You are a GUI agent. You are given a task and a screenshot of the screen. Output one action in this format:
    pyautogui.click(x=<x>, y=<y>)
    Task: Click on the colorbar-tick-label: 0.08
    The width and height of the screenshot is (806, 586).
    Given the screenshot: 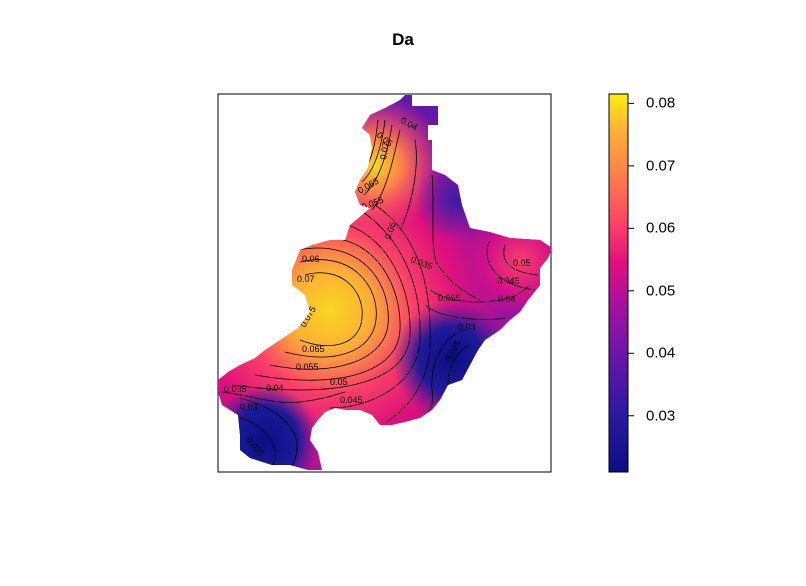 What is the action you would take?
    pyautogui.click(x=661, y=103)
    